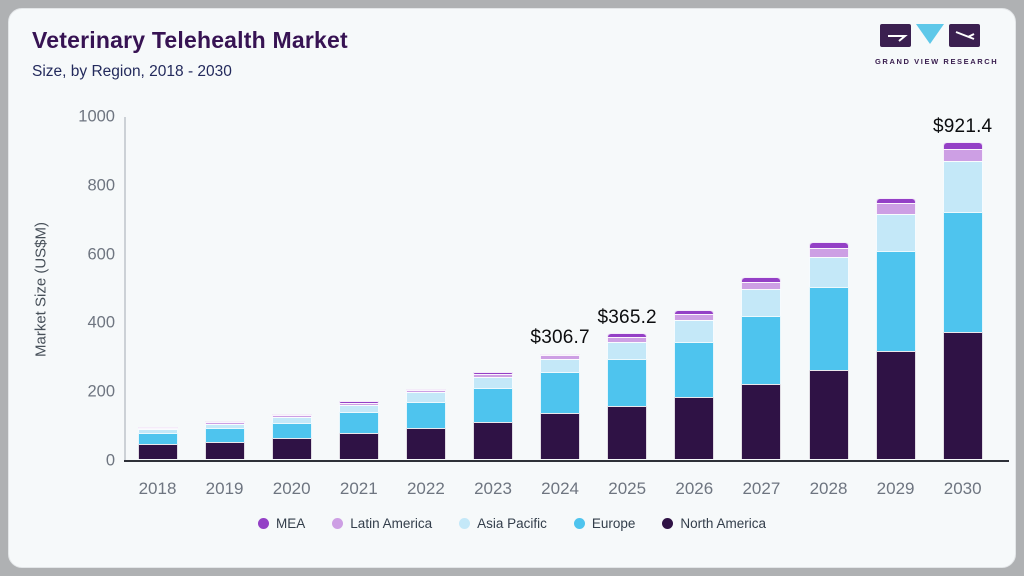 This screenshot has width=1024, height=576. I want to click on bar-2029, so click(895, 328).